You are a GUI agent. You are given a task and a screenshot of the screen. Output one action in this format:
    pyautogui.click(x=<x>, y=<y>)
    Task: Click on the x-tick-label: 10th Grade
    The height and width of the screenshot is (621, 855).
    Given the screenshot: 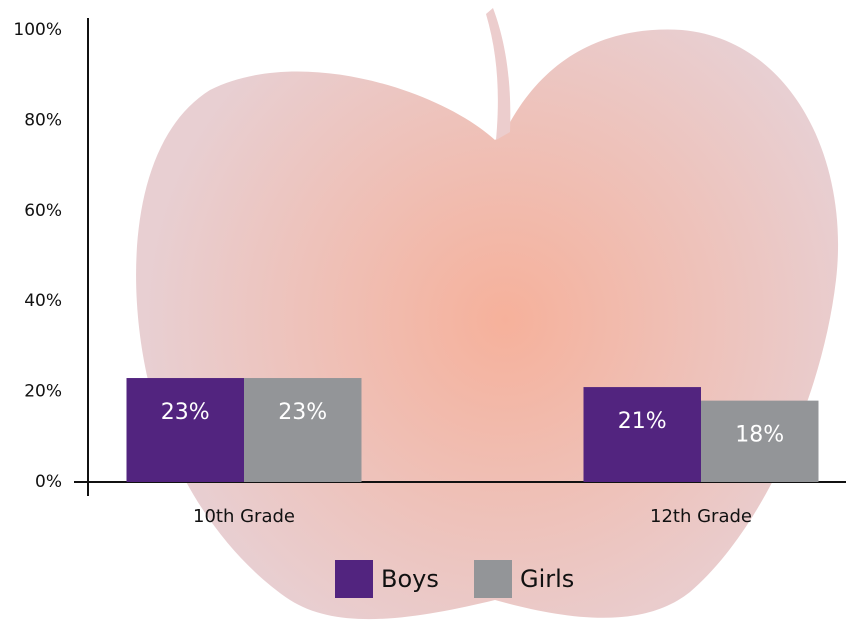 What is the action you would take?
    pyautogui.click(x=244, y=516)
    